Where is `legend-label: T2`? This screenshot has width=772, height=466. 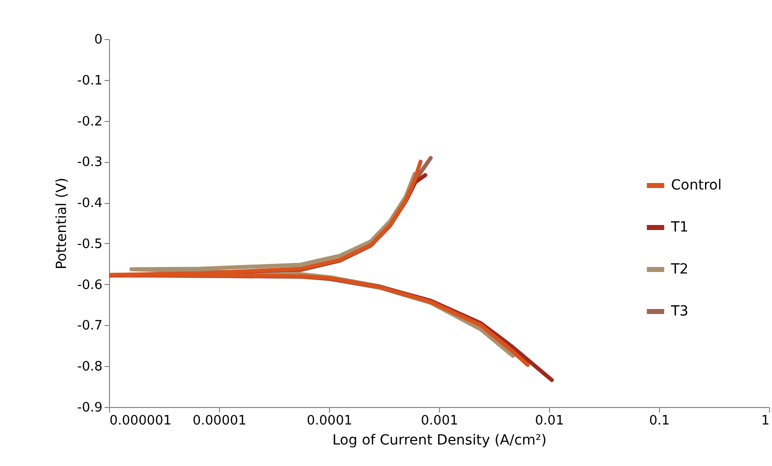 legend-label: T2 is located at coordinates (679, 270).